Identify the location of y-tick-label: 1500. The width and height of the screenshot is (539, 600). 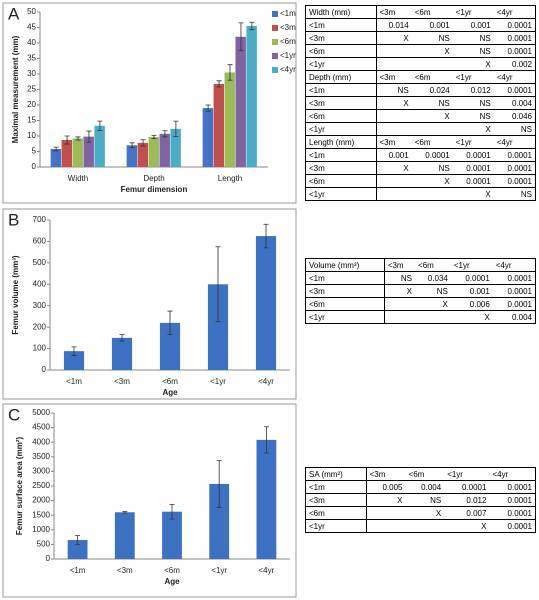
(41, 514).